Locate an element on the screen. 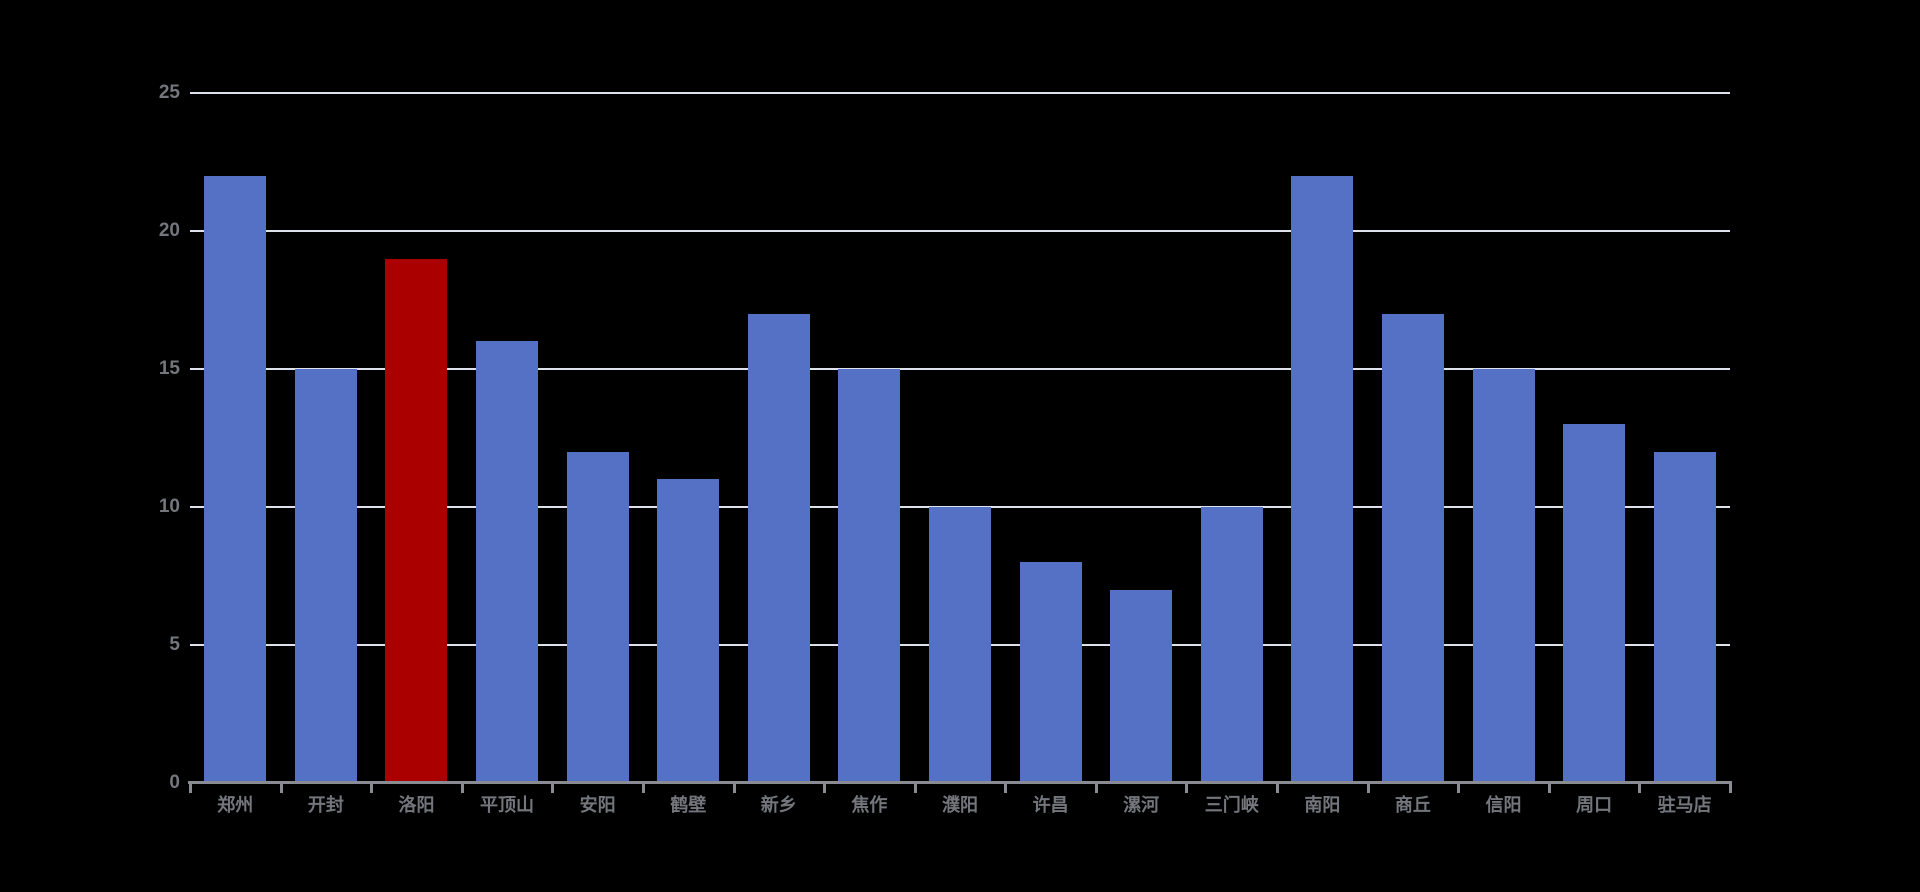 The height and width of the screenshot is (892, 1920). x-axis-label: 濮阳 is located at coordinates (959, 805).